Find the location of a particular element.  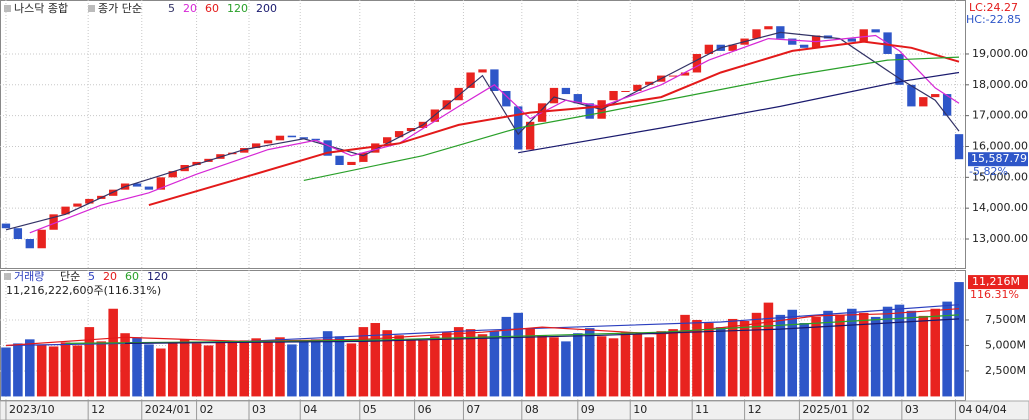

lc-label: LC:24.27 is located at coordinates (993, 7).